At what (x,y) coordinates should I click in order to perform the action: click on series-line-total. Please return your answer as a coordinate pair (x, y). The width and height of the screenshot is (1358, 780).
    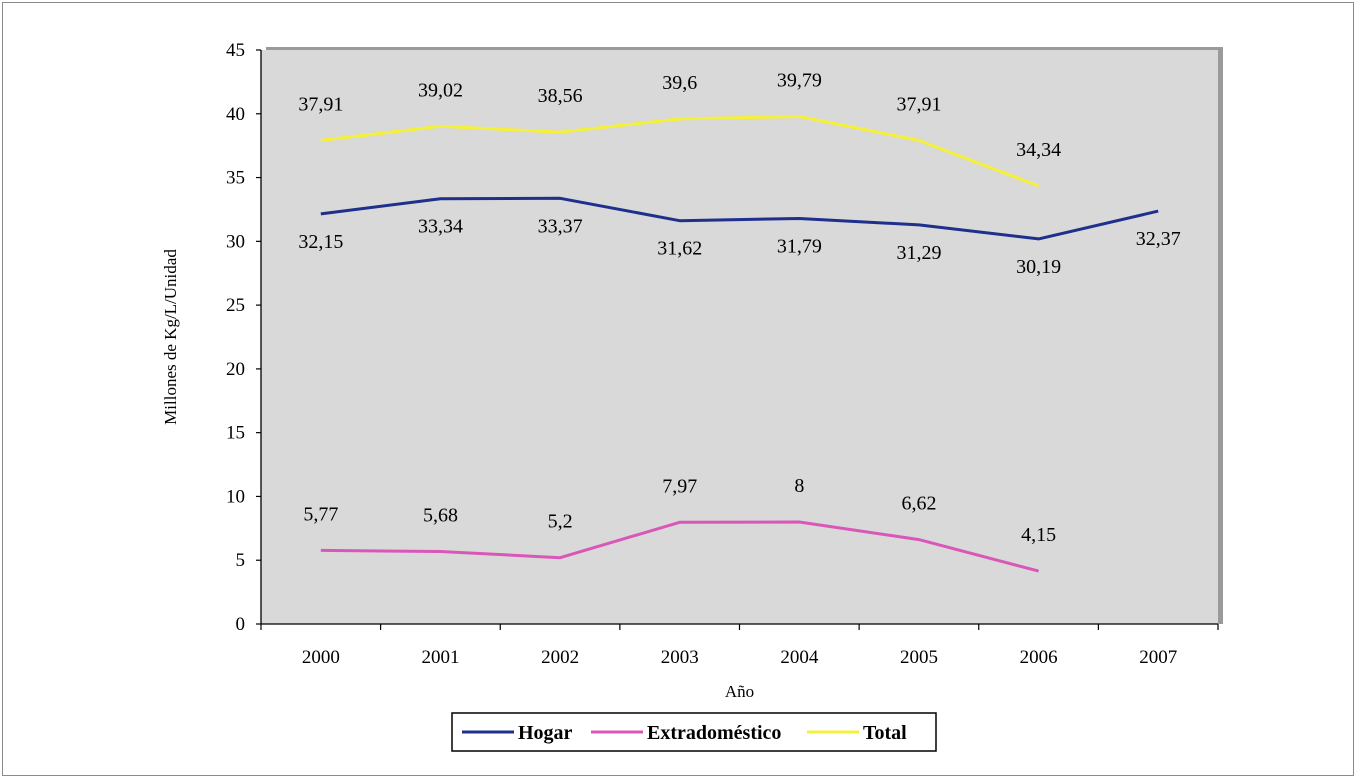
    Looking at the image, I should click on (680, 151).